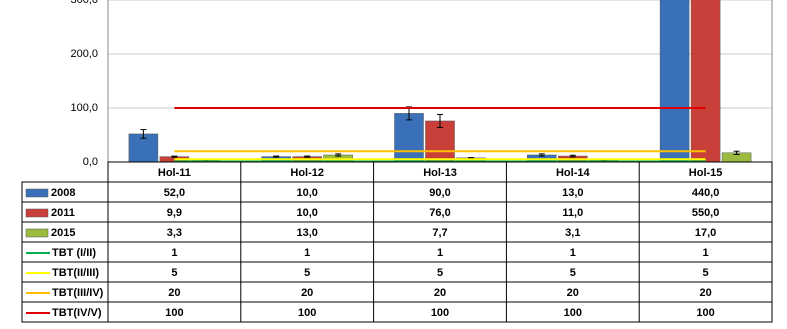  What do you see at coordinates (90, 162) in the screenshot?
I see `y-tick-label: 0,0` at bounding box center [90, 162].